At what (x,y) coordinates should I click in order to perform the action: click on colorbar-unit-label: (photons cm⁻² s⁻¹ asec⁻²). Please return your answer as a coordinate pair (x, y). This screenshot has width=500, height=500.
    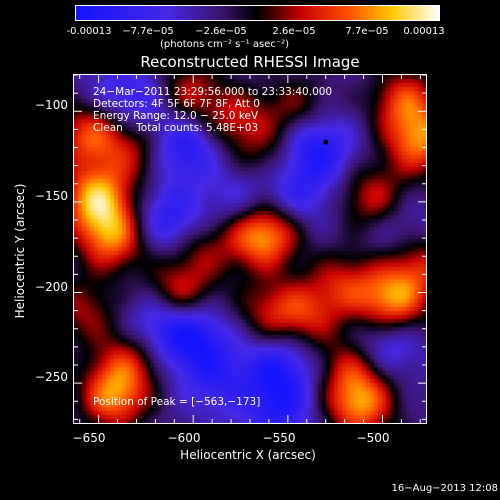
    Looking at the image, I should click on (225, 44).